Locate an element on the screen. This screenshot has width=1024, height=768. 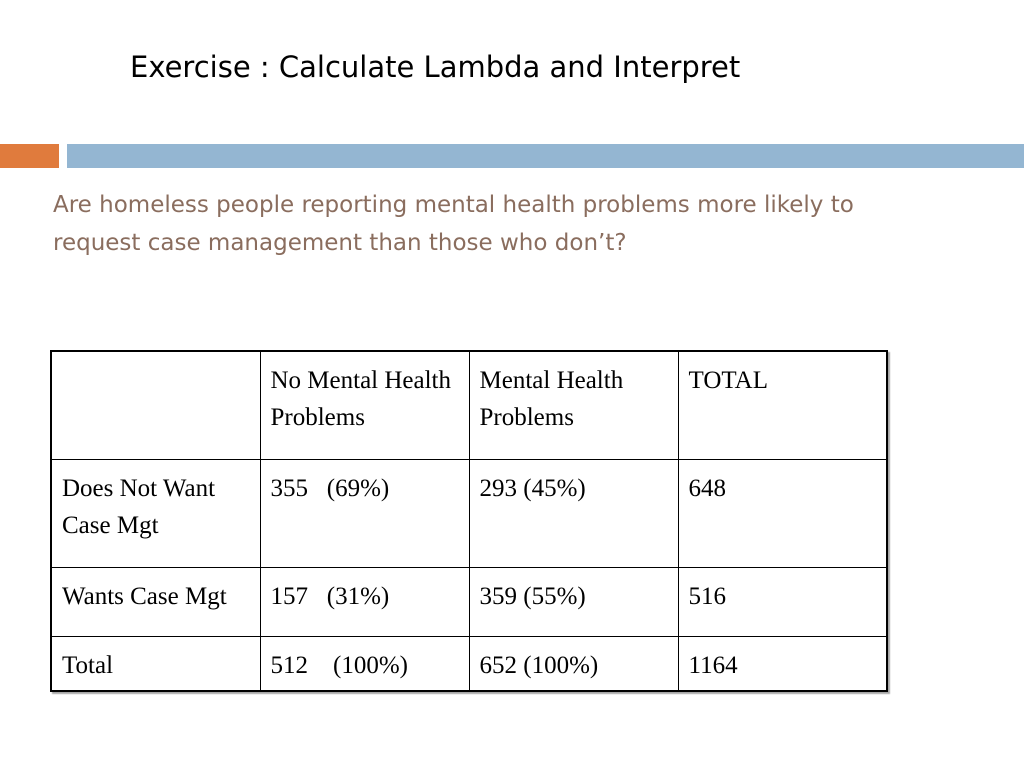
row-label: Does Not Want Case Mgt is located at coordinates (155, 513).